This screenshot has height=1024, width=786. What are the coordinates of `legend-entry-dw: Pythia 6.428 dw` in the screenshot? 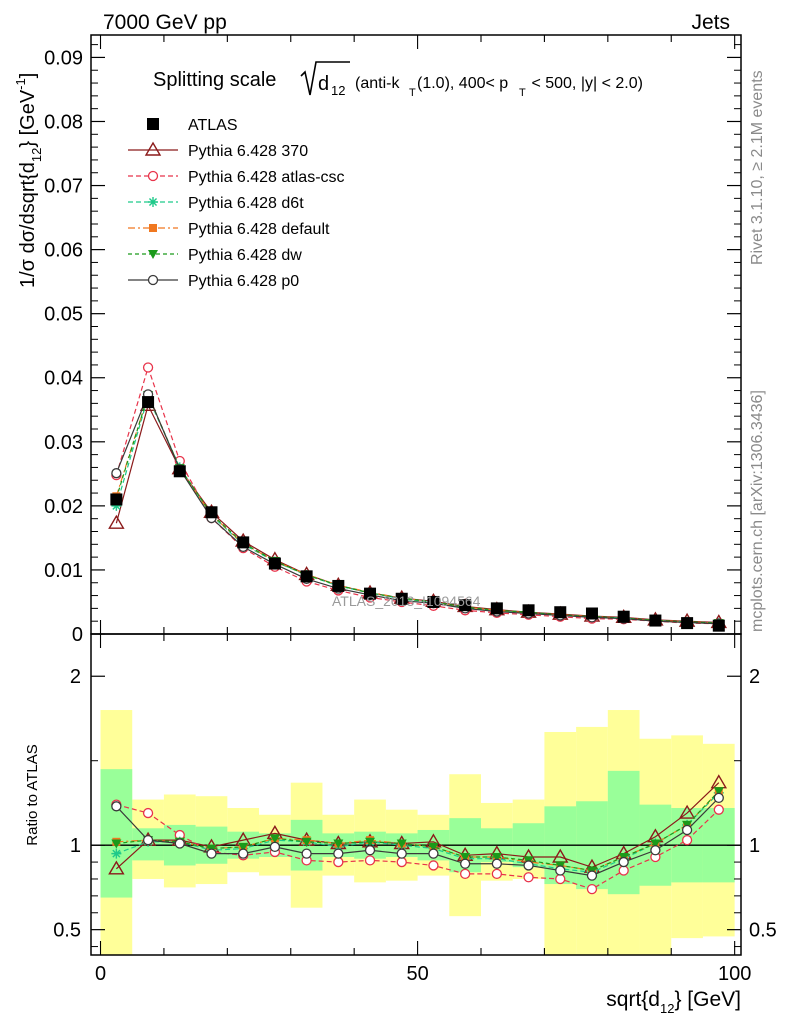 It's located at (215, 255).